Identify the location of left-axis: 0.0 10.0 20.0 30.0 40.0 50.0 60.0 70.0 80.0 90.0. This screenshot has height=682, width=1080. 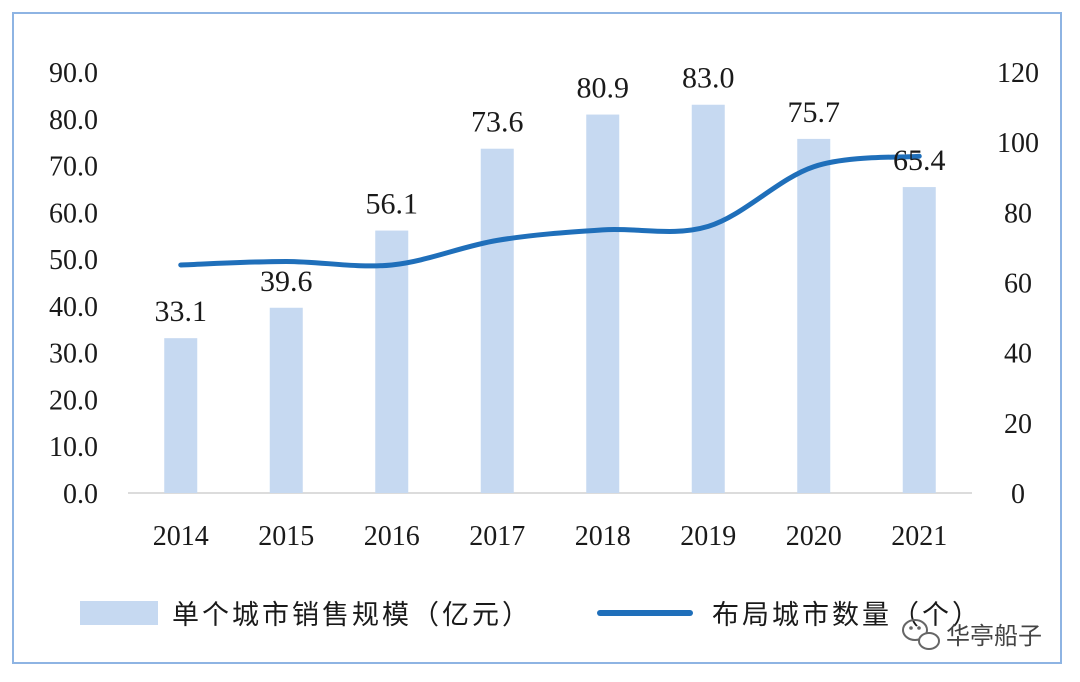
(73, 284).